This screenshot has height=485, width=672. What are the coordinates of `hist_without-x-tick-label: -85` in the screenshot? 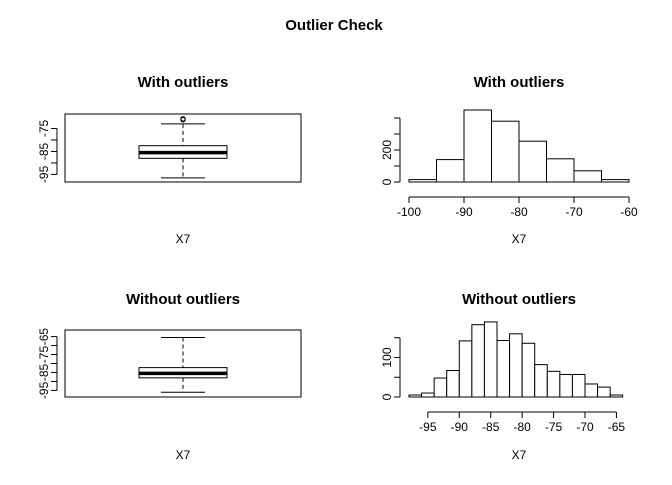 It's located at (491, 427).